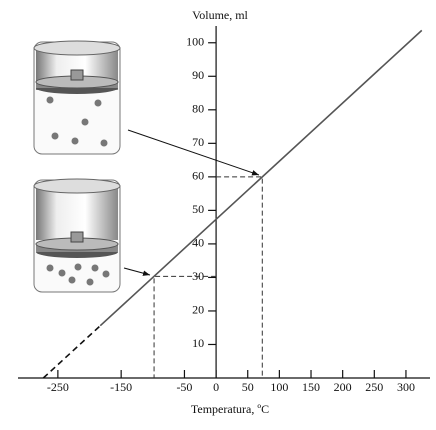 This screenshot has width=436, height=430. I want to click on beaker-bottom, so click(77, 235).